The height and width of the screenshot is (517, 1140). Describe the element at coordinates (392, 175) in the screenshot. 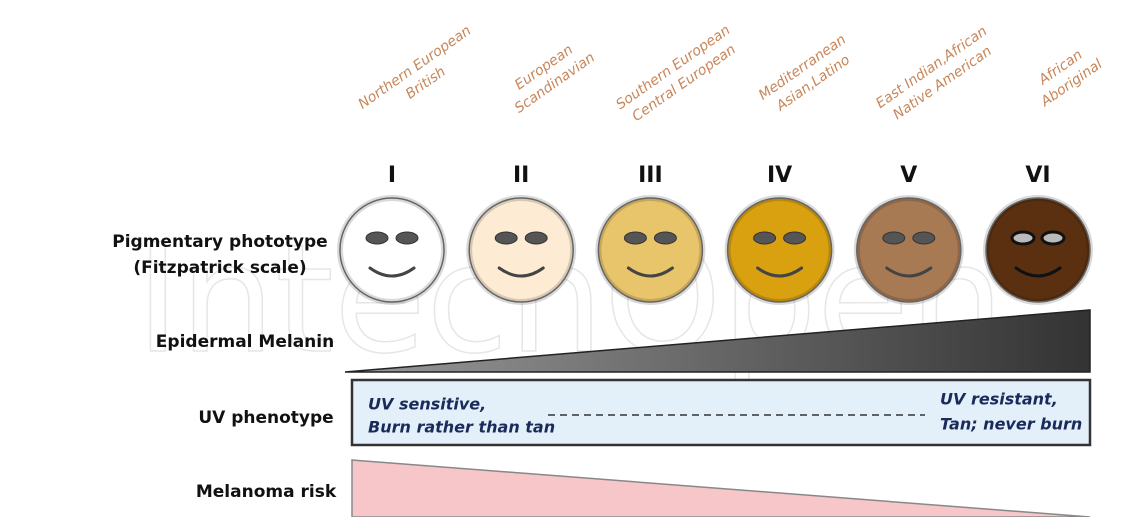

I see `numeral: I` at that location.